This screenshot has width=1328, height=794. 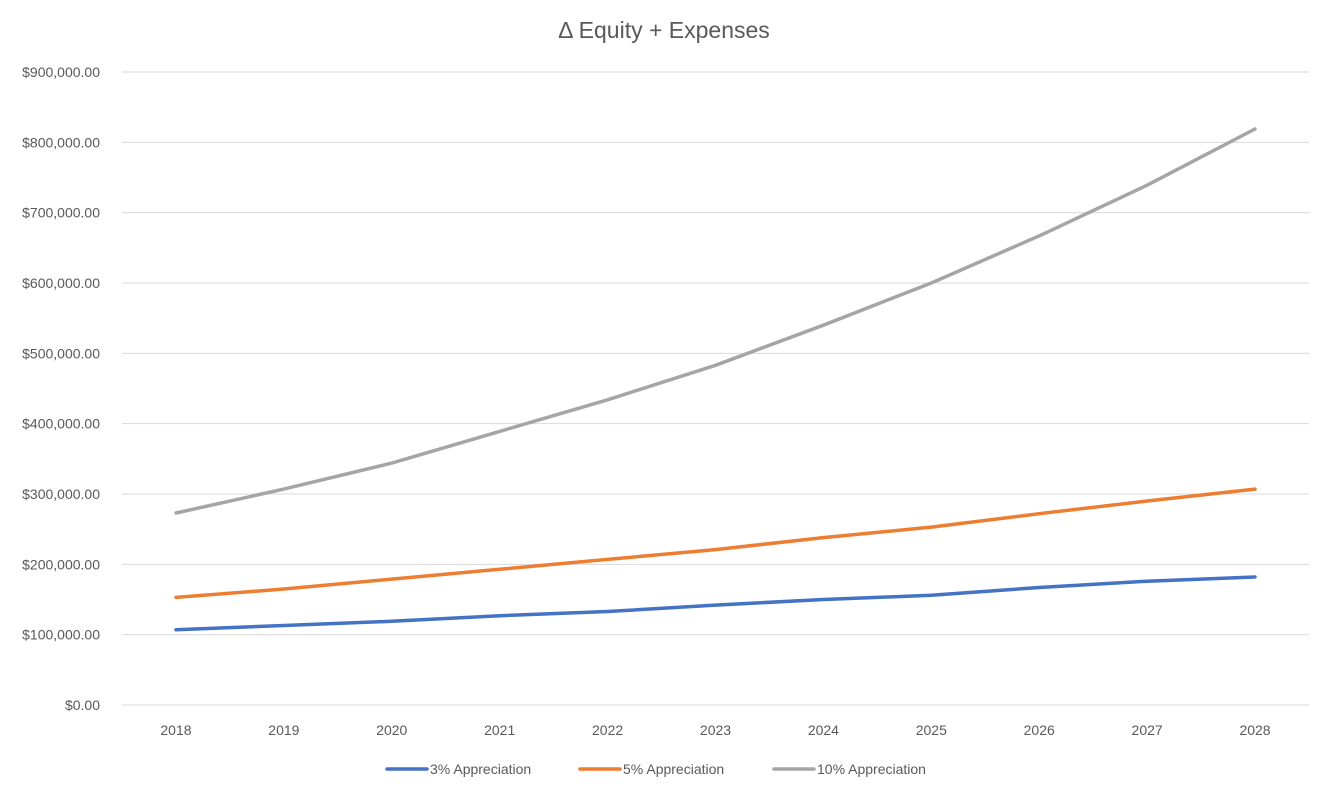 What do you see at coordinates (931, 730) in the screenshot?
I see `x-tick-label: 2025` at bounding box center [931, 730].